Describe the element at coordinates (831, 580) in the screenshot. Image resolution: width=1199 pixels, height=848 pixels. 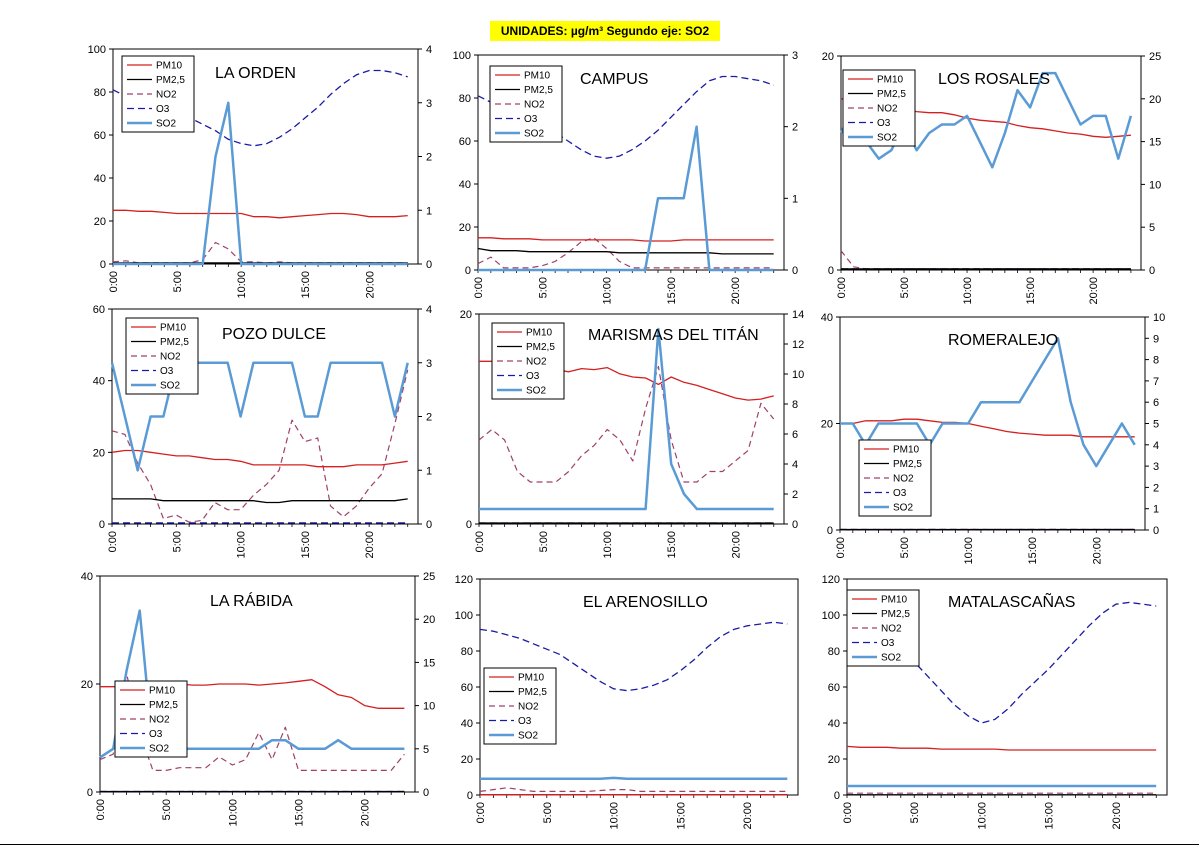
I see `y-tick-label: 120` at that location.